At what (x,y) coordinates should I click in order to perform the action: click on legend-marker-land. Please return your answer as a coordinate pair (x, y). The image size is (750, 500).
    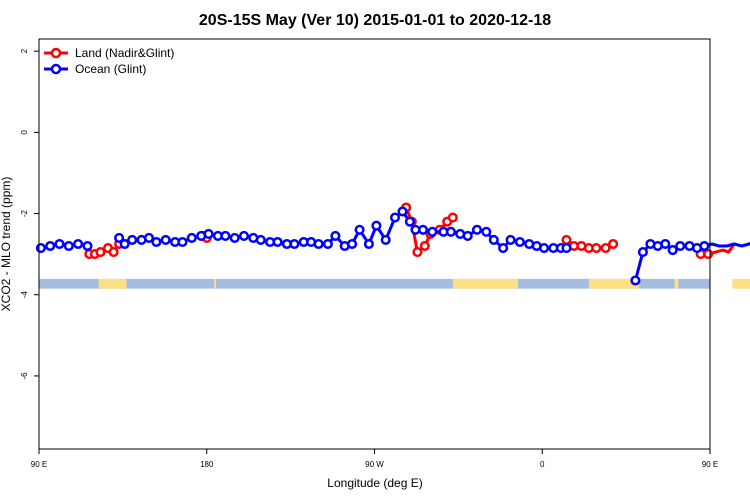
    Looking at the image, I should click on (56, 53).